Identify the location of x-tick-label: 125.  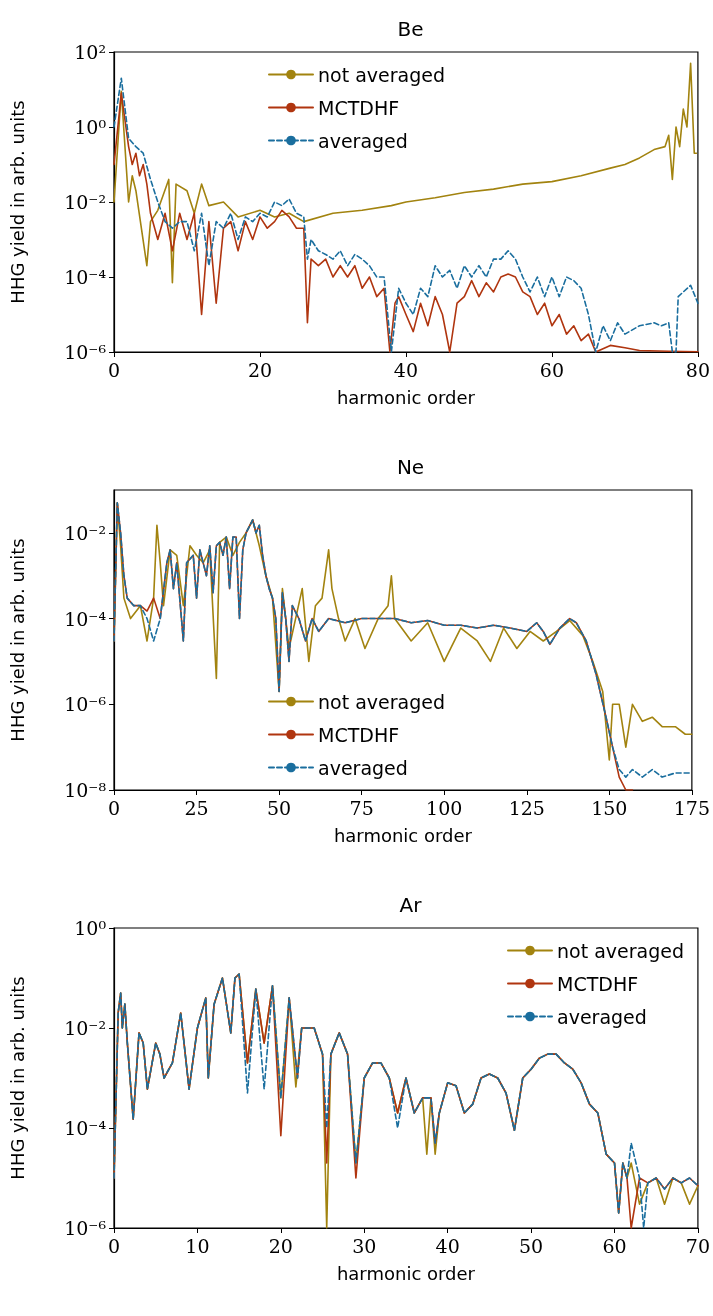
(526, 807).